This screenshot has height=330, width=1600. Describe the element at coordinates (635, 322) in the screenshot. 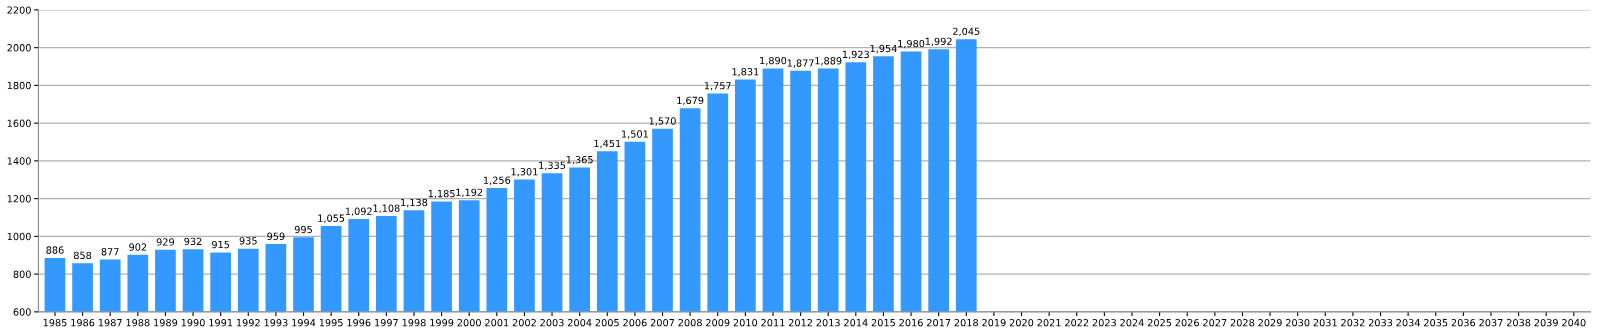

I see `x-tick-label: 2006` at that location.